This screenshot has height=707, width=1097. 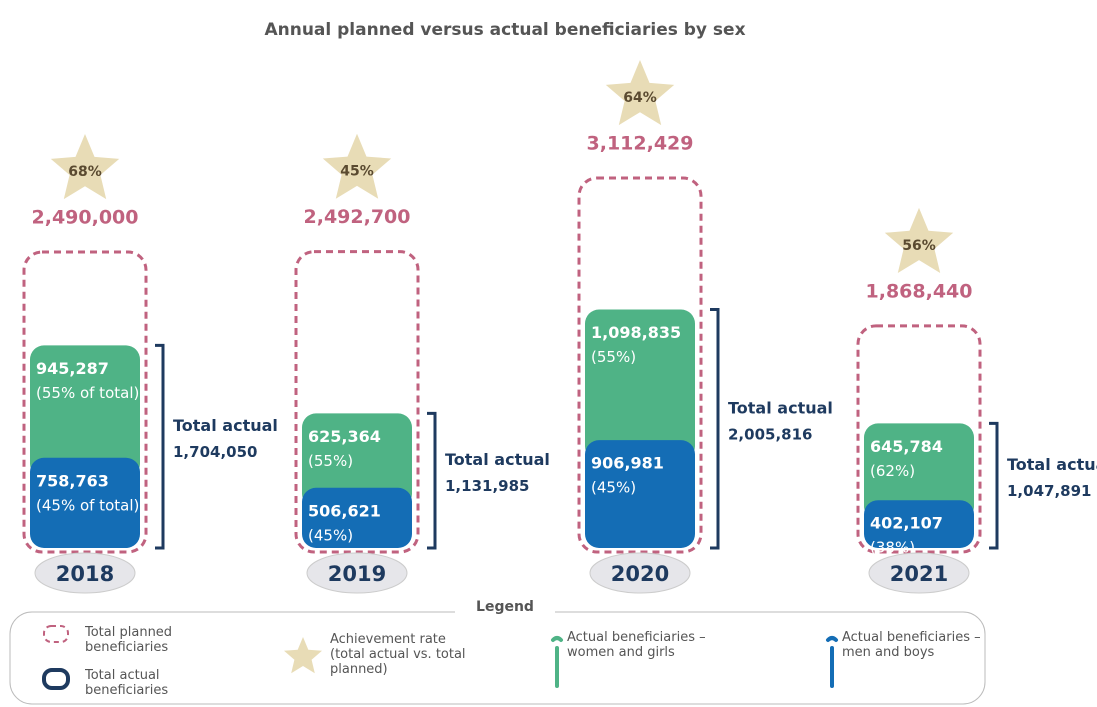 I want to click on legend-series-1-text: Actual beneficiaries – women and girls, so click(x=636, y=645).